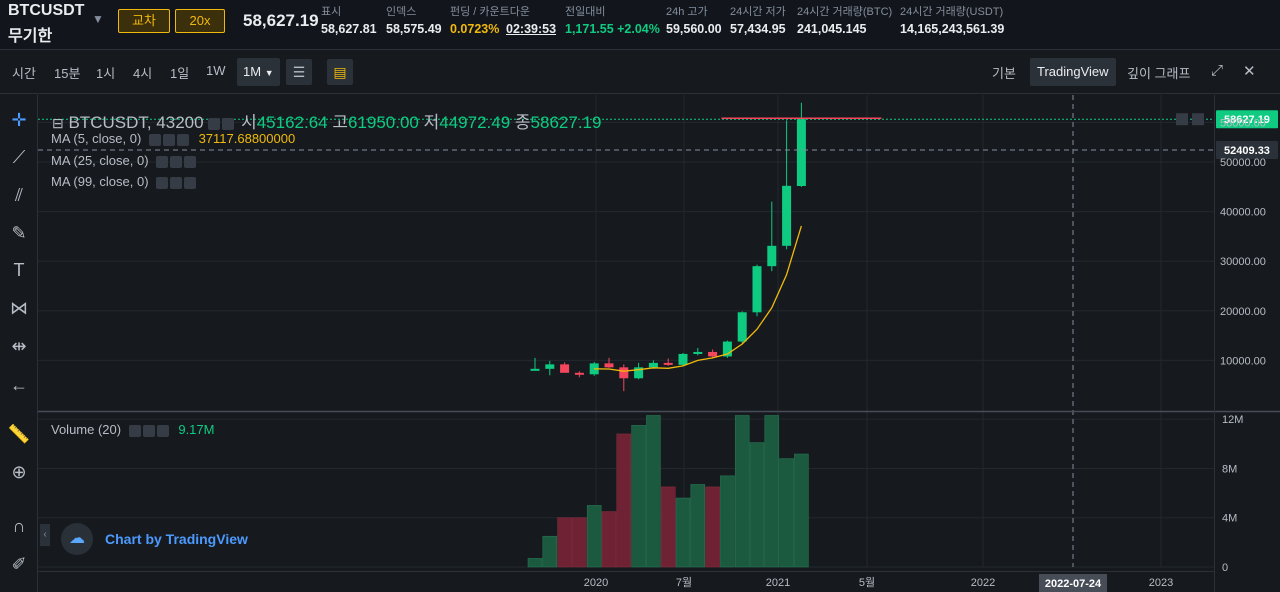 The width and height of the screenshot is (1280, 592). What do you see at coordinates (162, 182) in the screenshot?
I see `ma99-eye-icon` at bounding box center [162, 182].